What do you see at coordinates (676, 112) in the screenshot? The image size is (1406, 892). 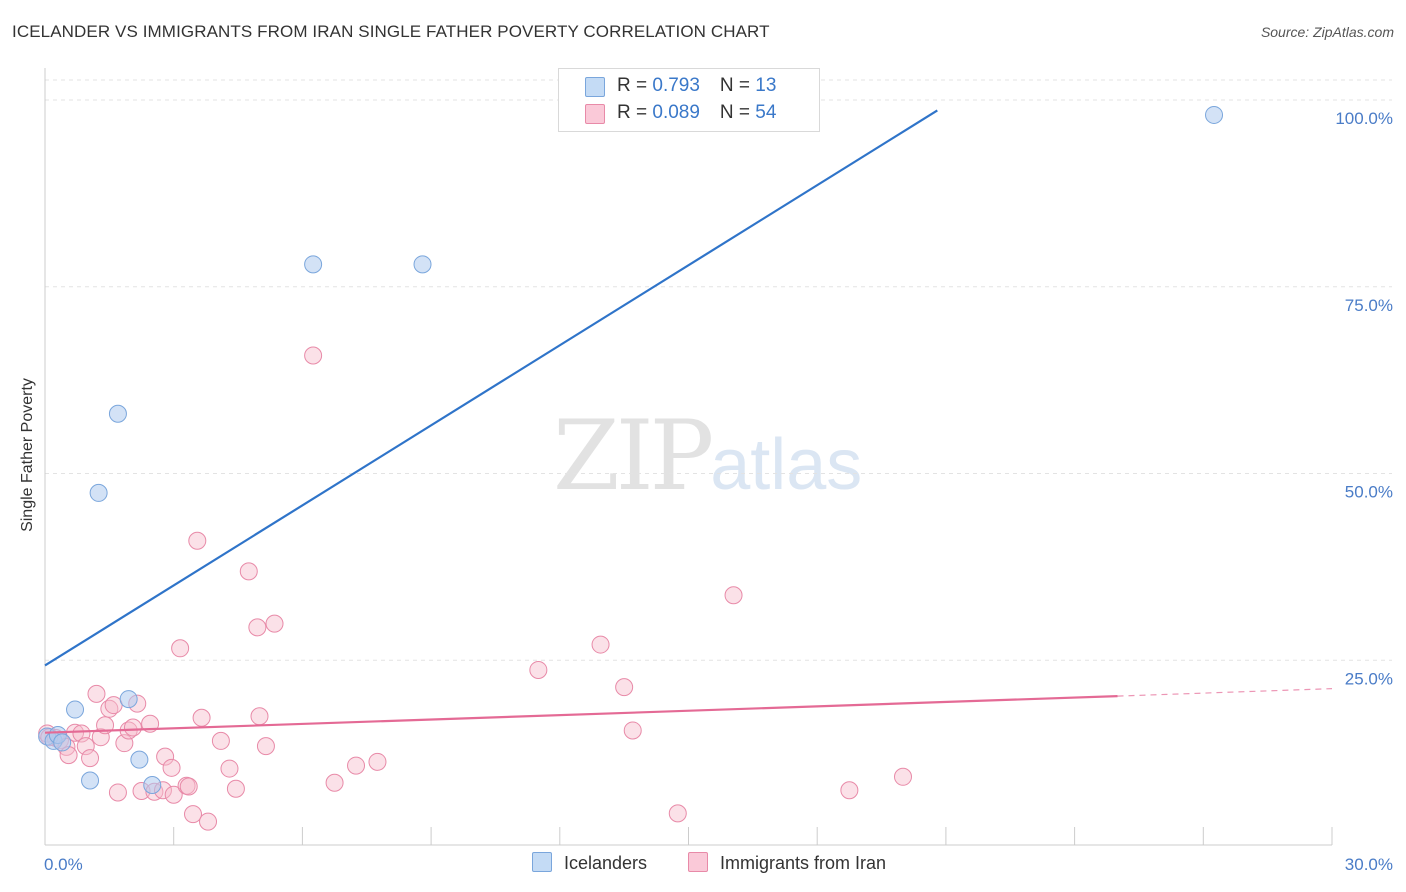 I see `r-value: 0.089` at bounding box center [676, 112].